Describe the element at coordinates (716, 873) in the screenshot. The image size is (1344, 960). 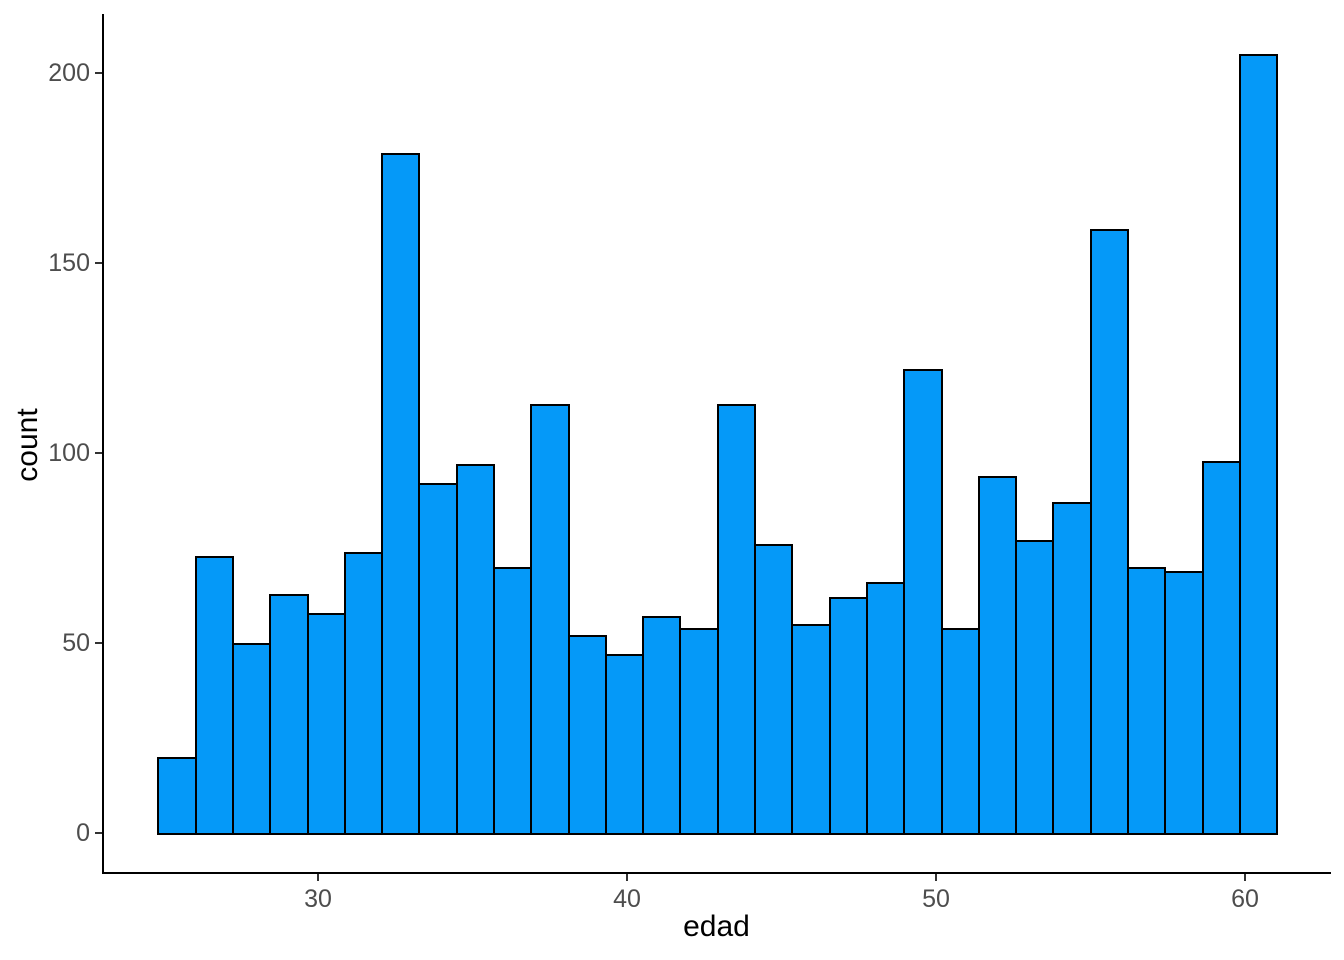
I see `x-axis-line` at that location.